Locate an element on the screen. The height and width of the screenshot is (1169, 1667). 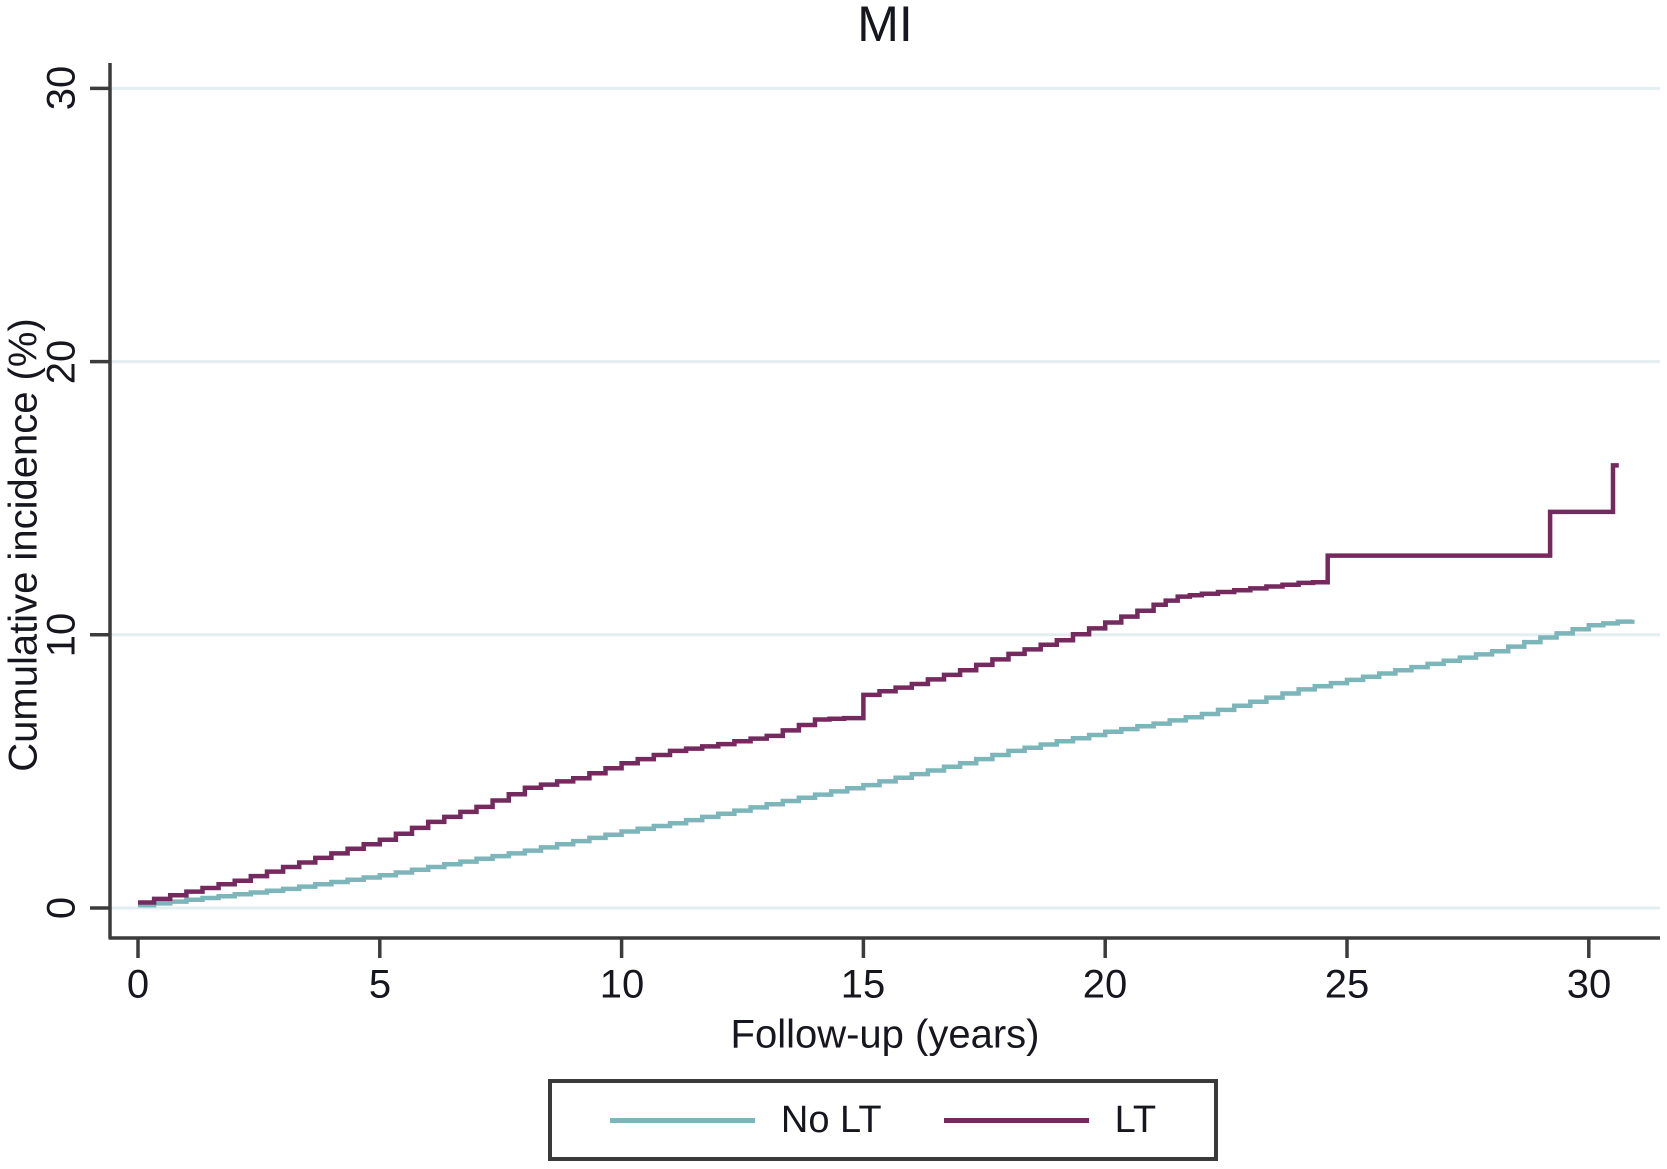
legend-line-no-lt is located at coordinates (682, 1120).